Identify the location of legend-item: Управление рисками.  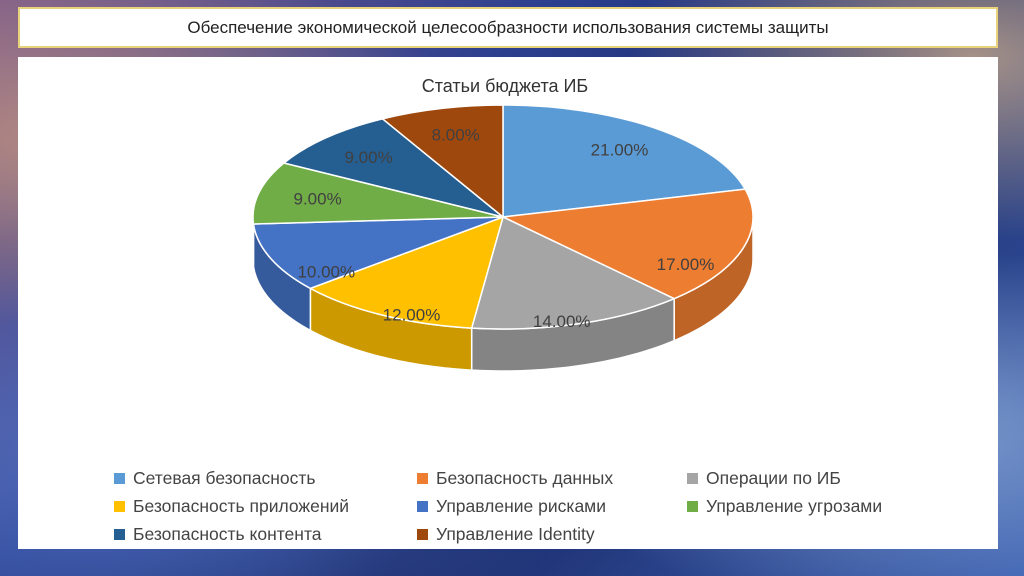
(552, 506).